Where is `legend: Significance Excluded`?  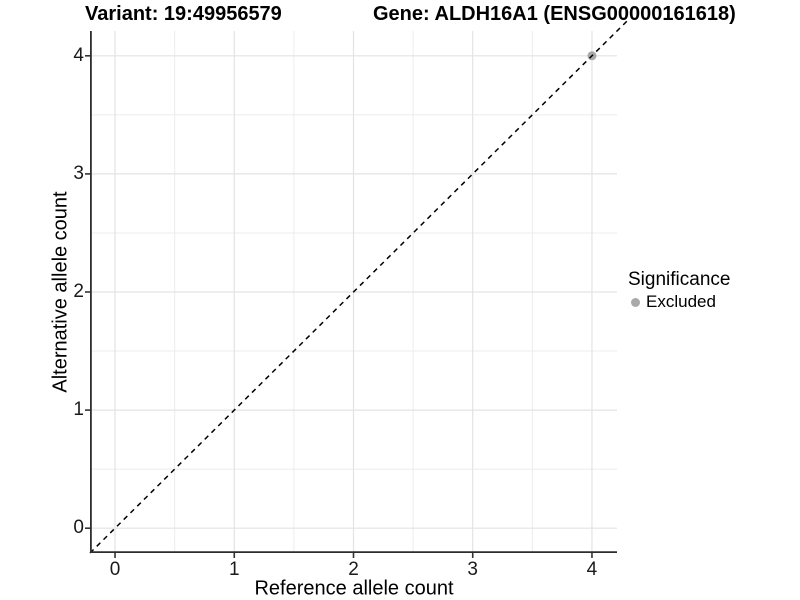
legend: Significance Excluded is located at coordinates (679, 290).